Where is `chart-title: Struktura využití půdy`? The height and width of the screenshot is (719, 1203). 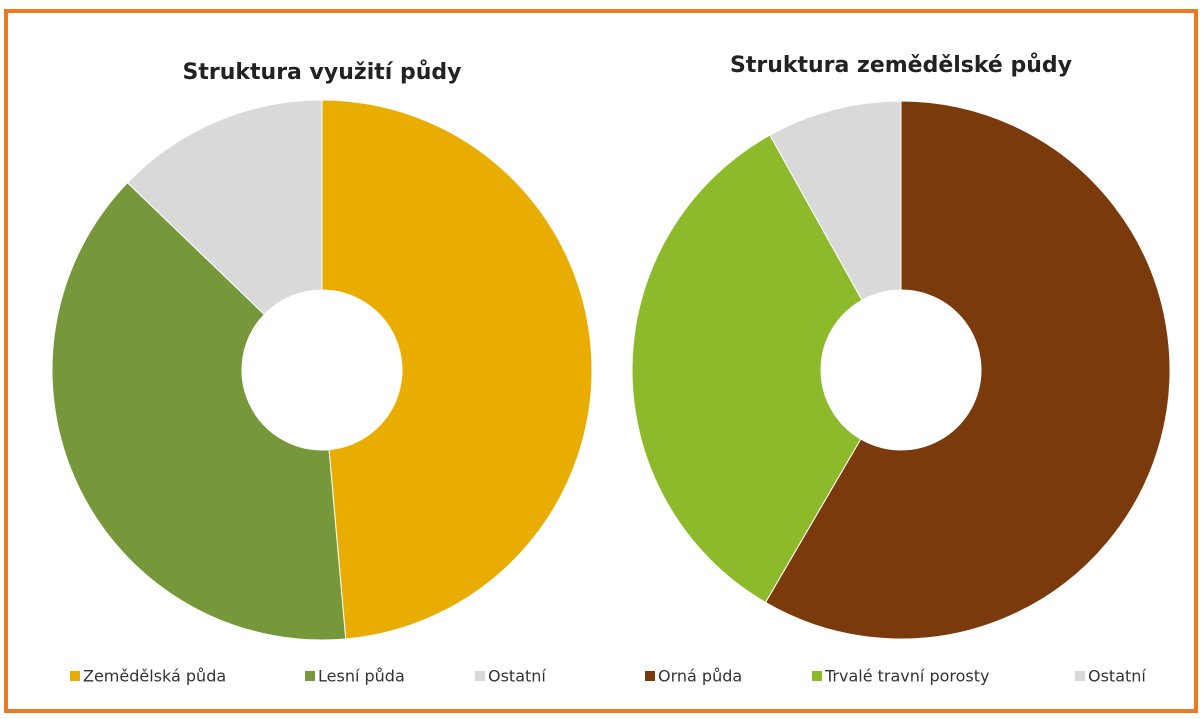 chart-title: Struktura využití půdy is located at coordinates (322, 72).